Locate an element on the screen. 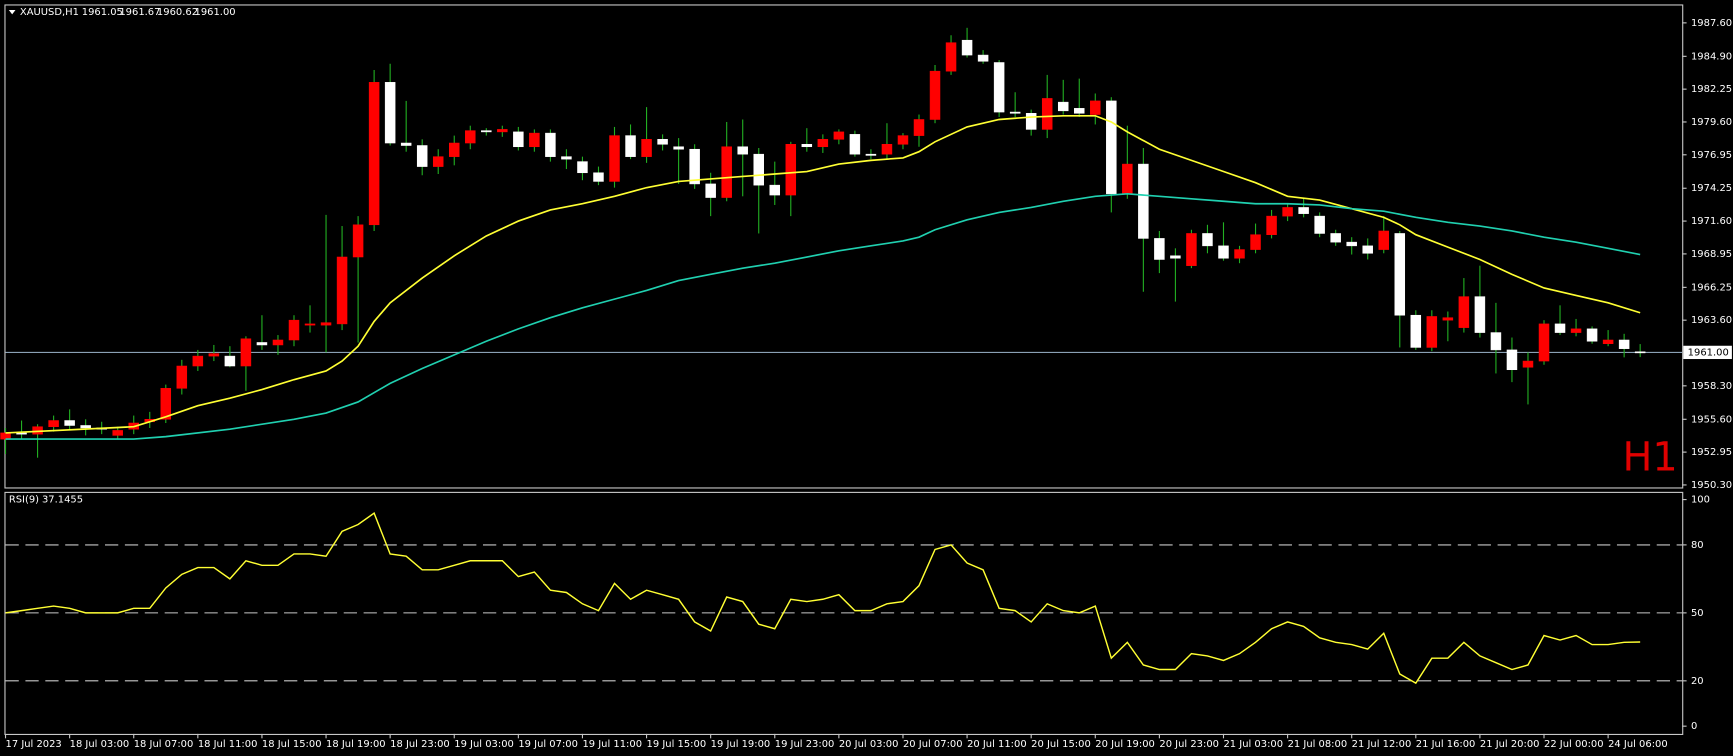 Image resolution: width=1733 pixels, height=756 pixels. y-tick-label: 1971.60 is located at coordinates (1711, 221).